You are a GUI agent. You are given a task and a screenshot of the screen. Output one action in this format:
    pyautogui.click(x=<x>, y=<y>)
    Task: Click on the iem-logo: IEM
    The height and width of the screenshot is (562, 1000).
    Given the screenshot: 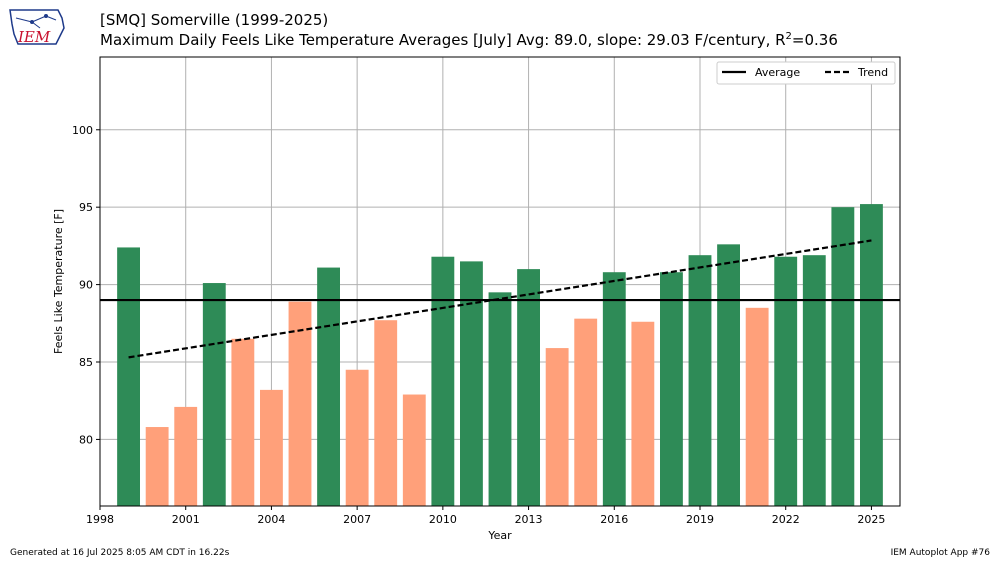 What is the action you would take?
    pyautogui.click(x=37, y=28)
    